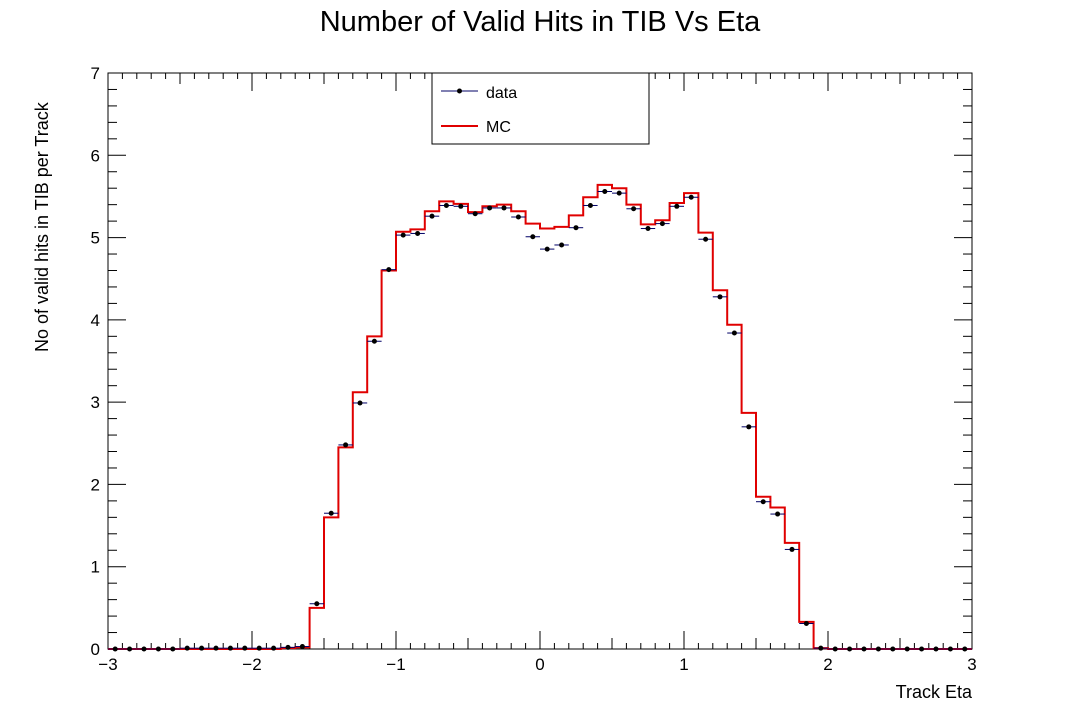  What do you see at coordinates (95, 73) in the screenshot?
I see `y-tick-label: 7` at bounding box center [95, 73].